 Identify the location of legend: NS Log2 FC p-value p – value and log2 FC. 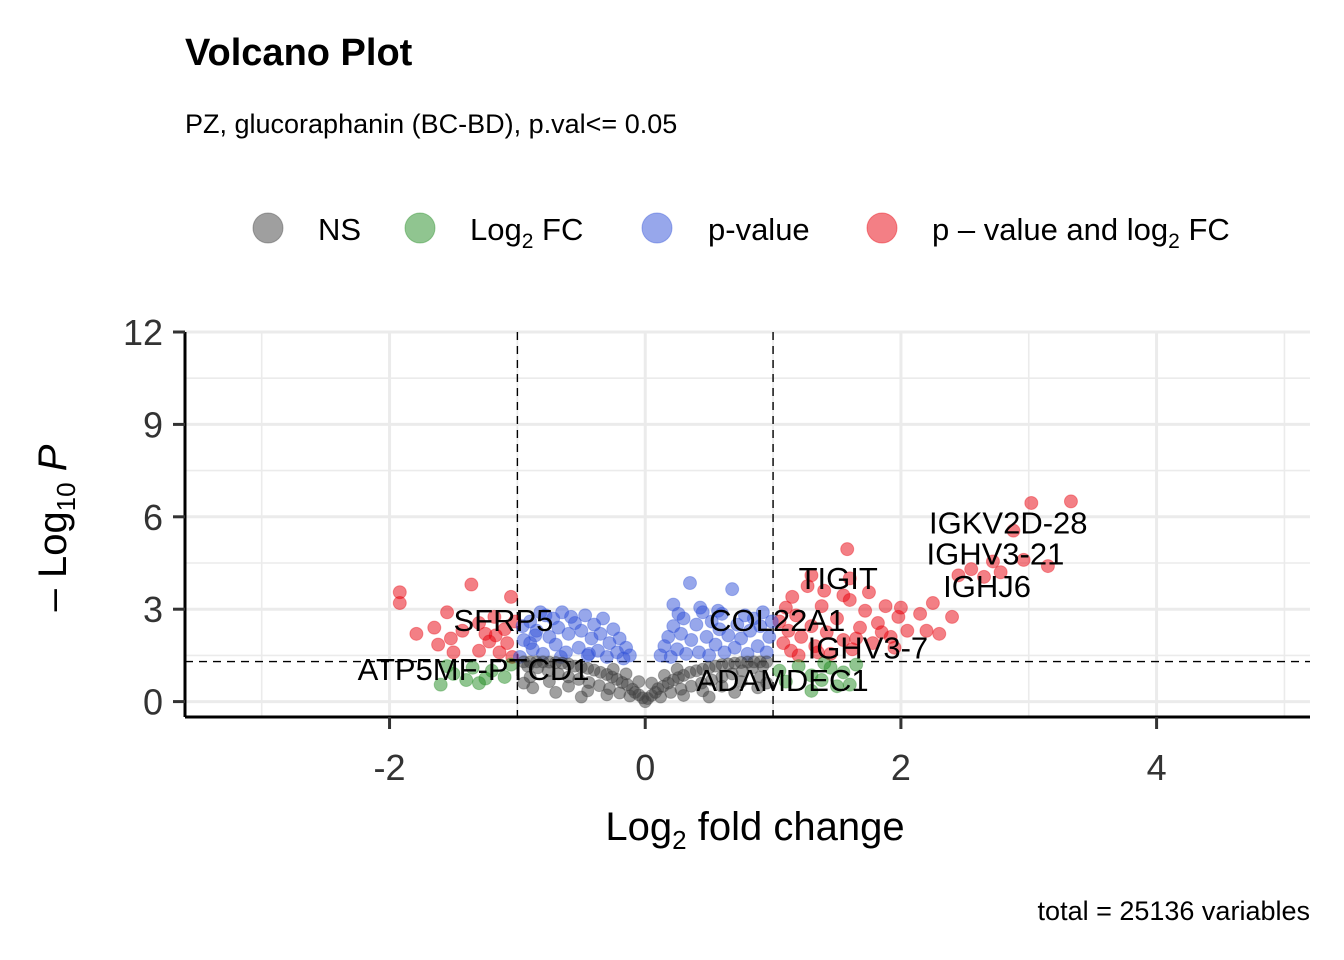
(741, 232).